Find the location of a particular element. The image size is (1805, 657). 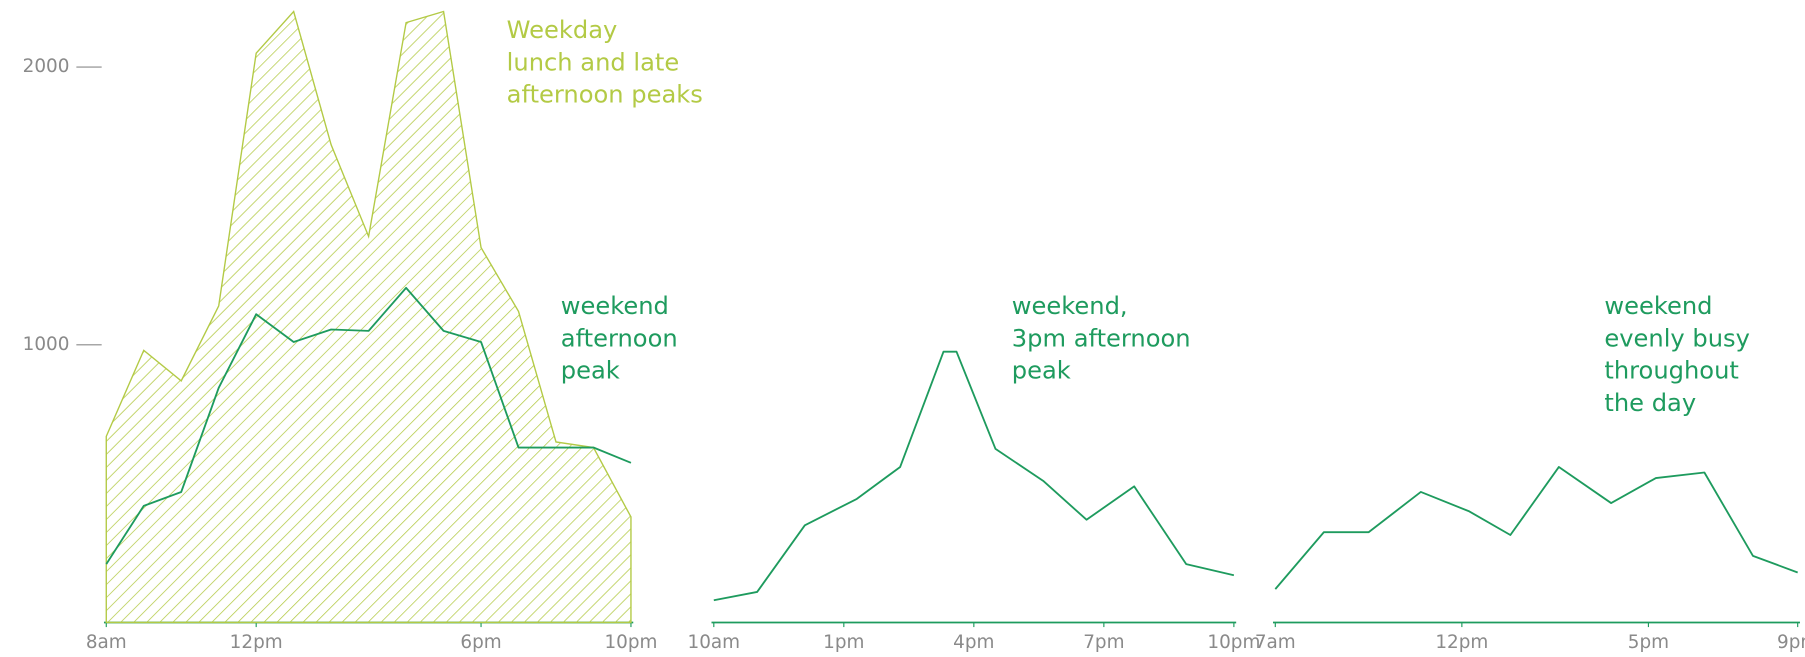

x-tick-label: 6pm is located at coordinates (480, 642).